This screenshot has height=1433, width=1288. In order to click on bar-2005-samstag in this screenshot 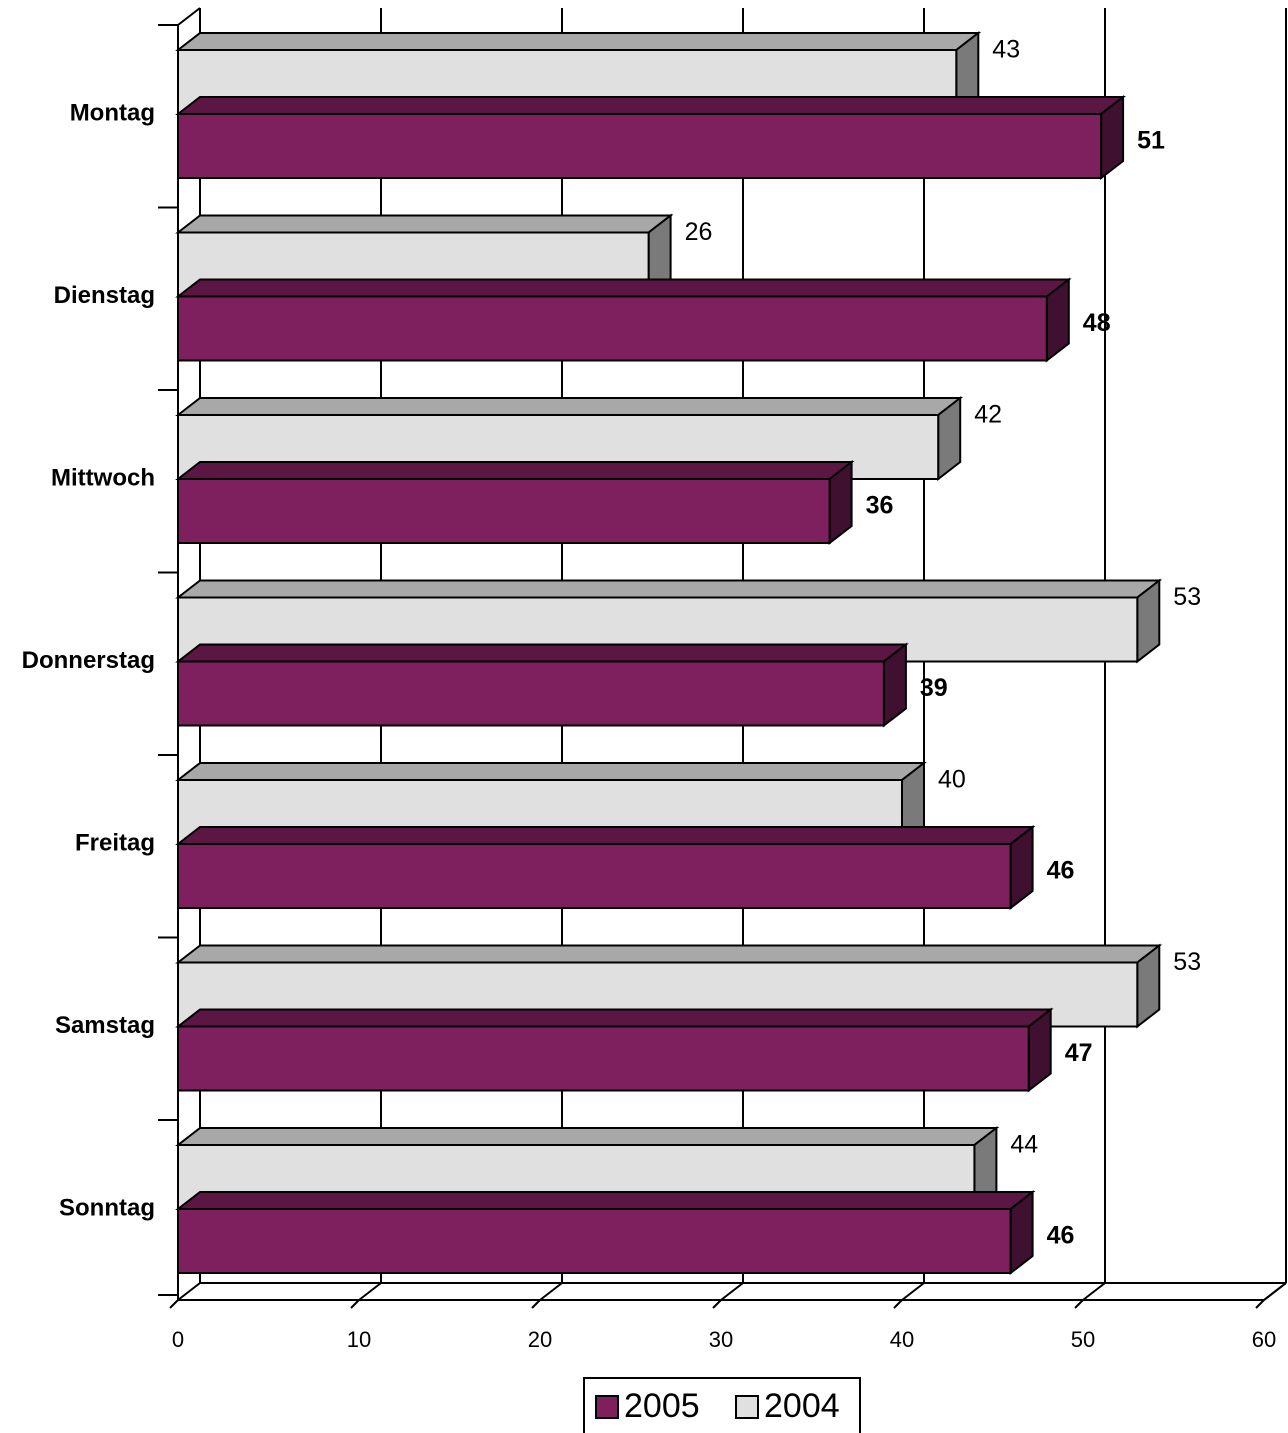, I will do `click(603, 1058)`.